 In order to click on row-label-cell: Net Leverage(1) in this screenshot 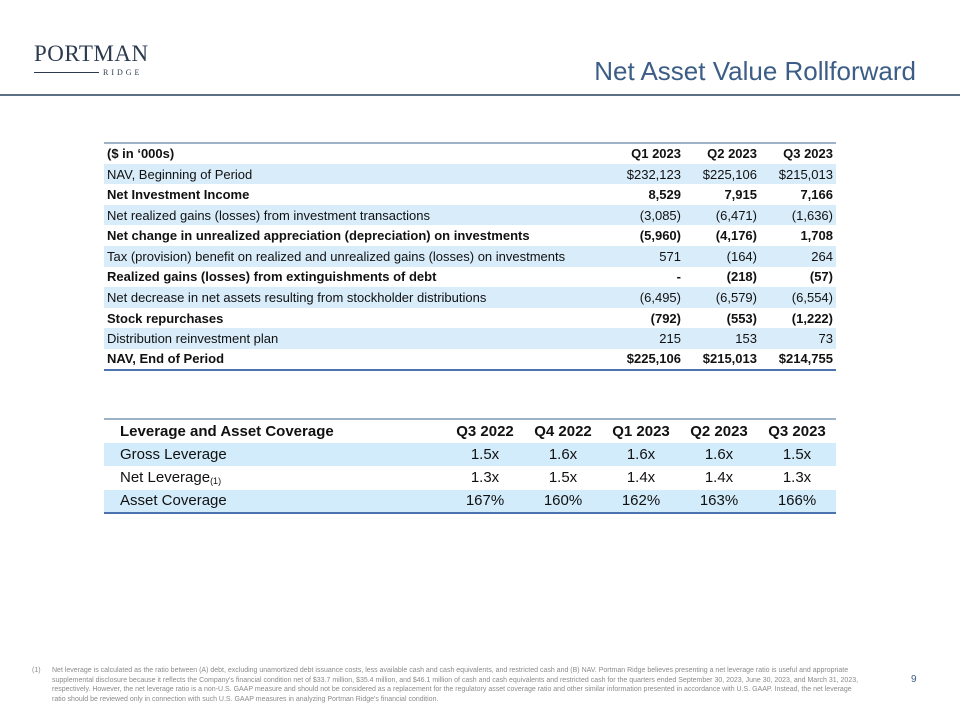, I will do `click(275, 478)`.